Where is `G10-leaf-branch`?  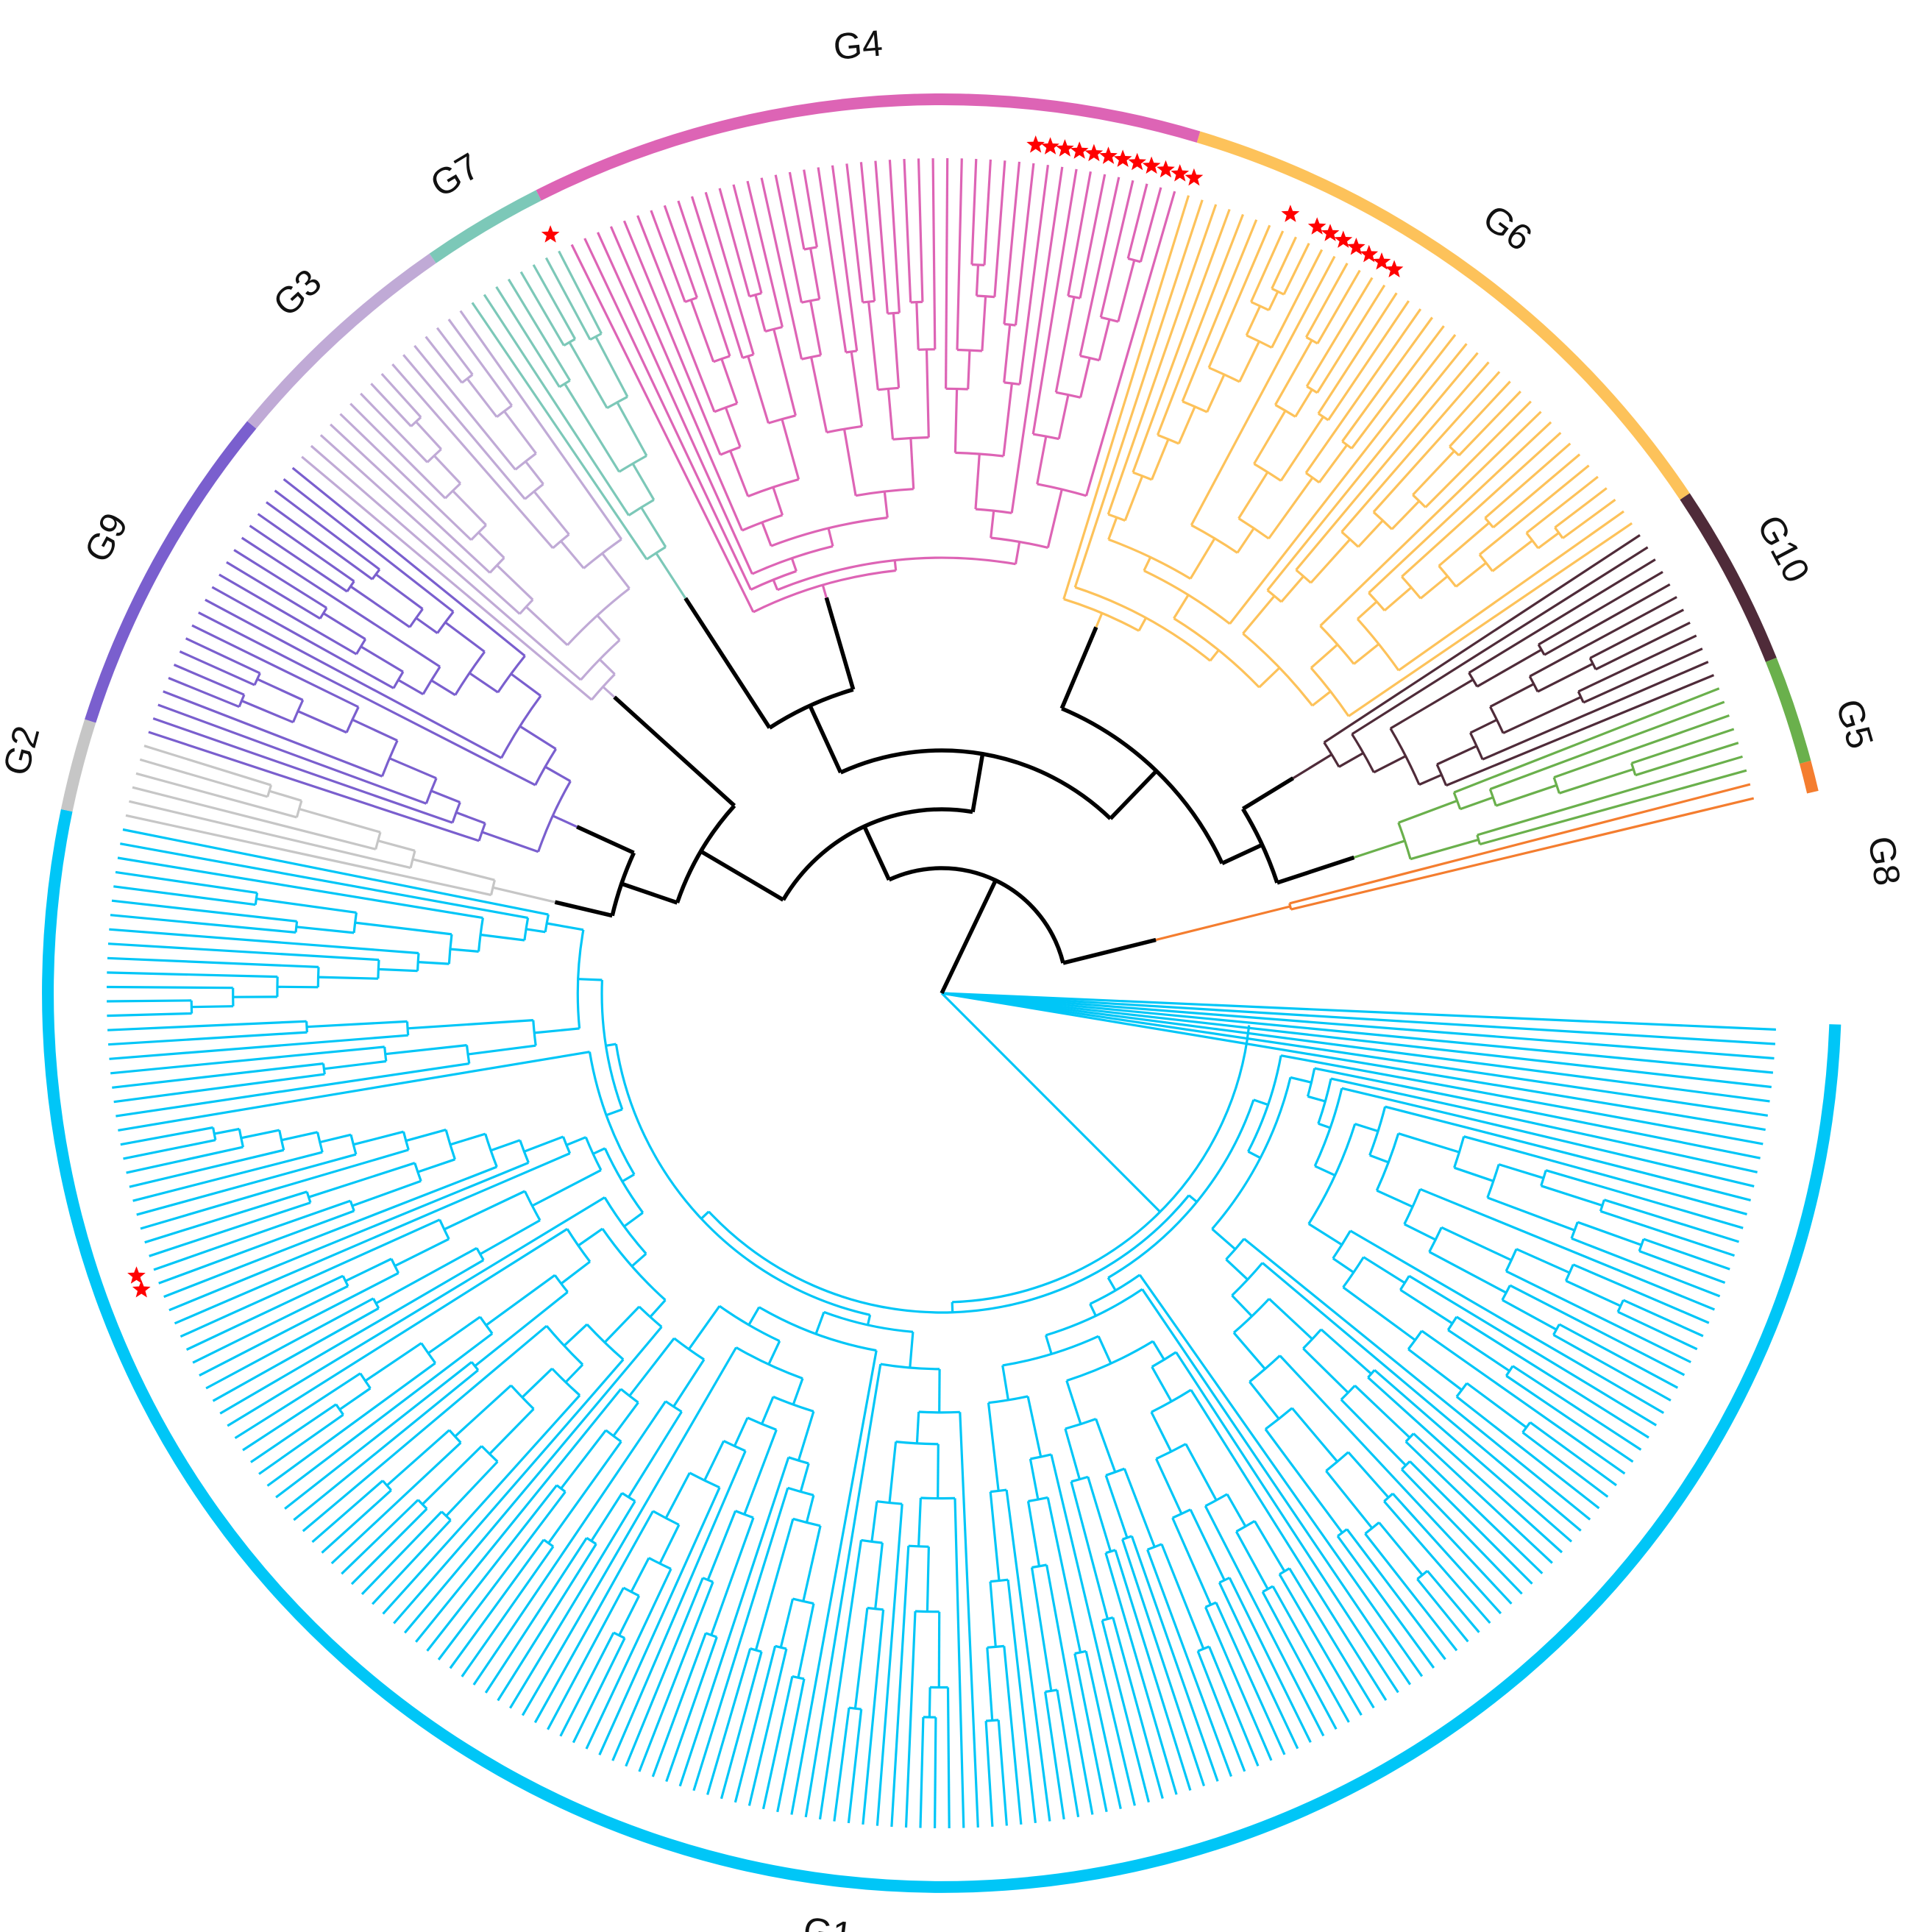
G10-leaf-branch is located at coordinates (1482, 639).